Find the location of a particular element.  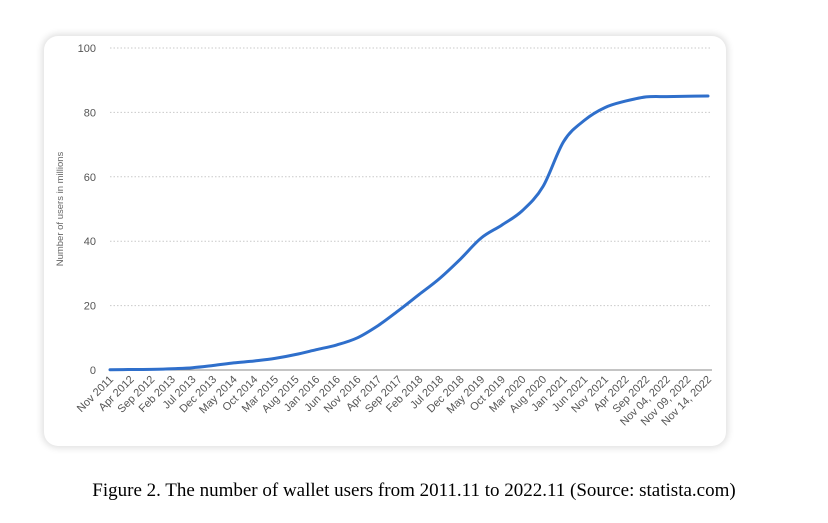

y-tick-label: 0 is located at coordinates (93, 371).